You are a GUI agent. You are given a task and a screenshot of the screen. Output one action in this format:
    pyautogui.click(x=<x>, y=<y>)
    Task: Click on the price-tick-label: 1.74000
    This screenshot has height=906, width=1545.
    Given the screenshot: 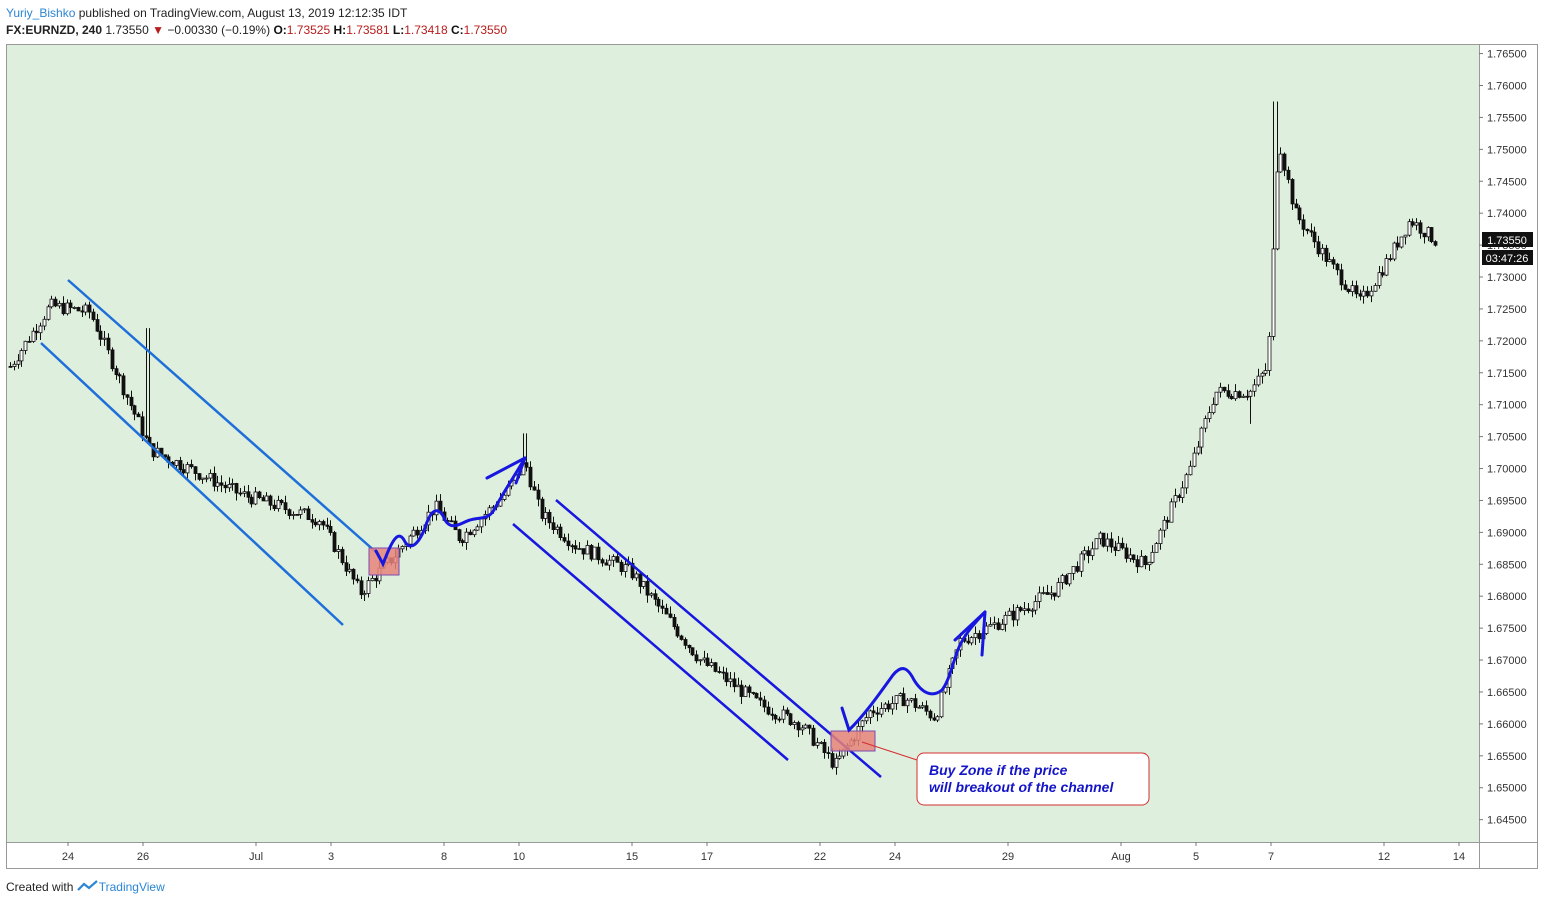 What is the action you would take?
    pyautogui.click(x=1507, y=214)
    